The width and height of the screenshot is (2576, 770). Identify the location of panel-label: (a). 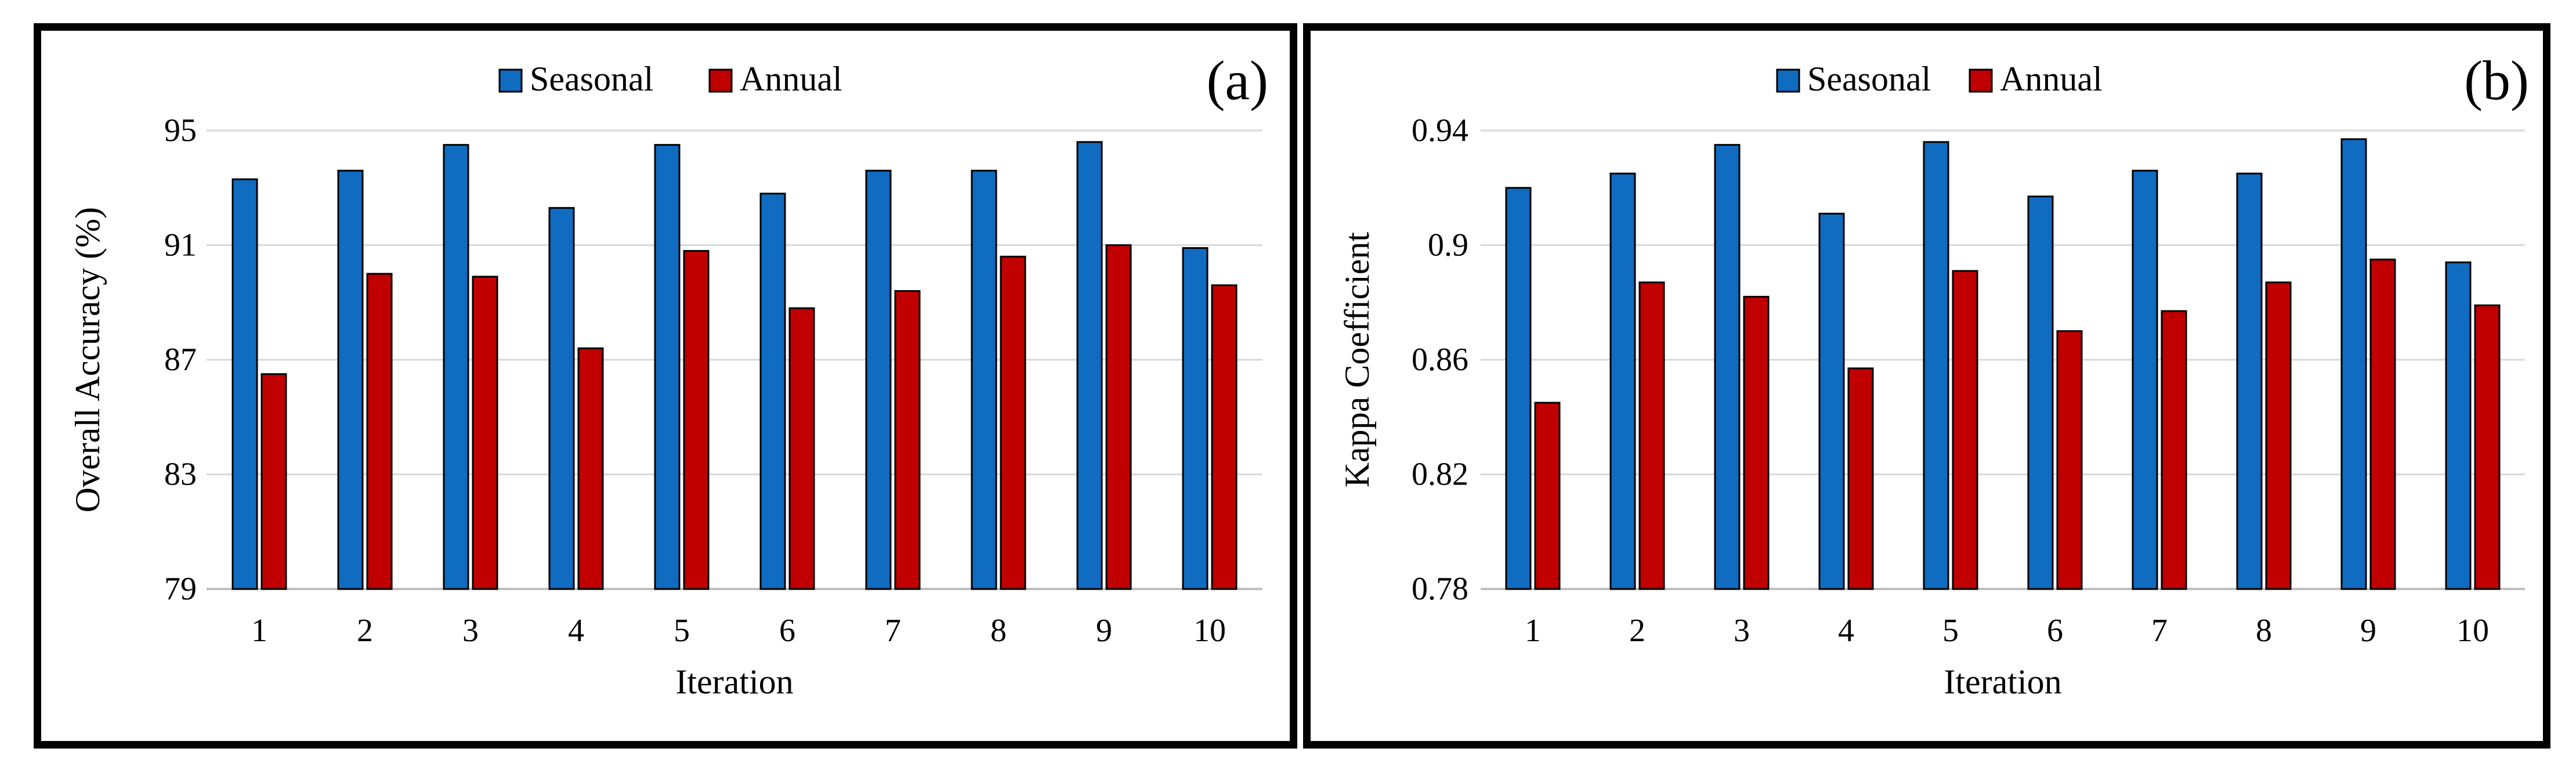
(1237, 80).